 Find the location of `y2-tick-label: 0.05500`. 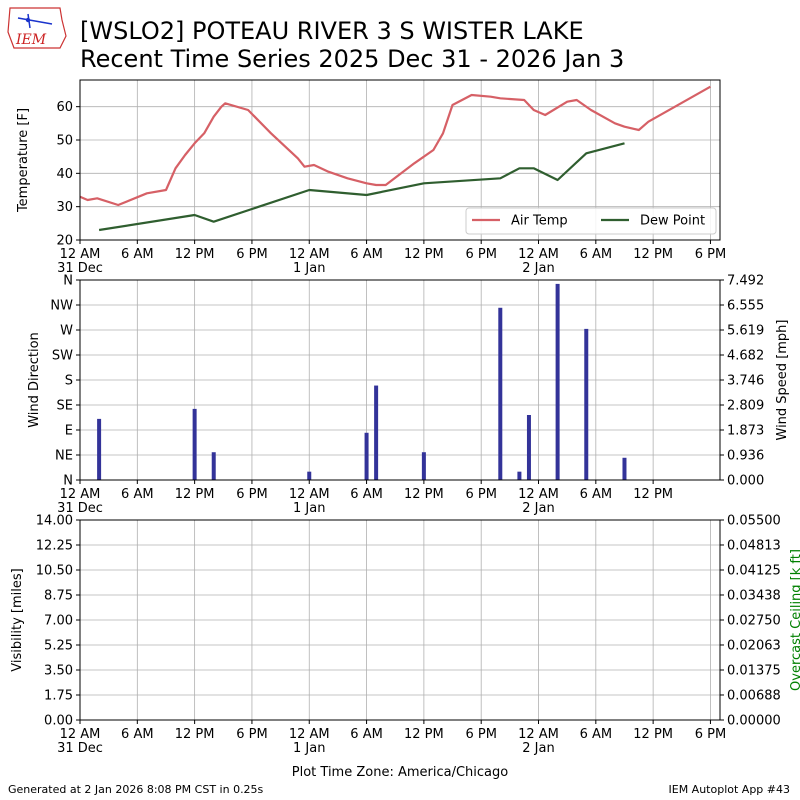

y2-tick-label: 0.05500 is located at coordinates (754, 521).